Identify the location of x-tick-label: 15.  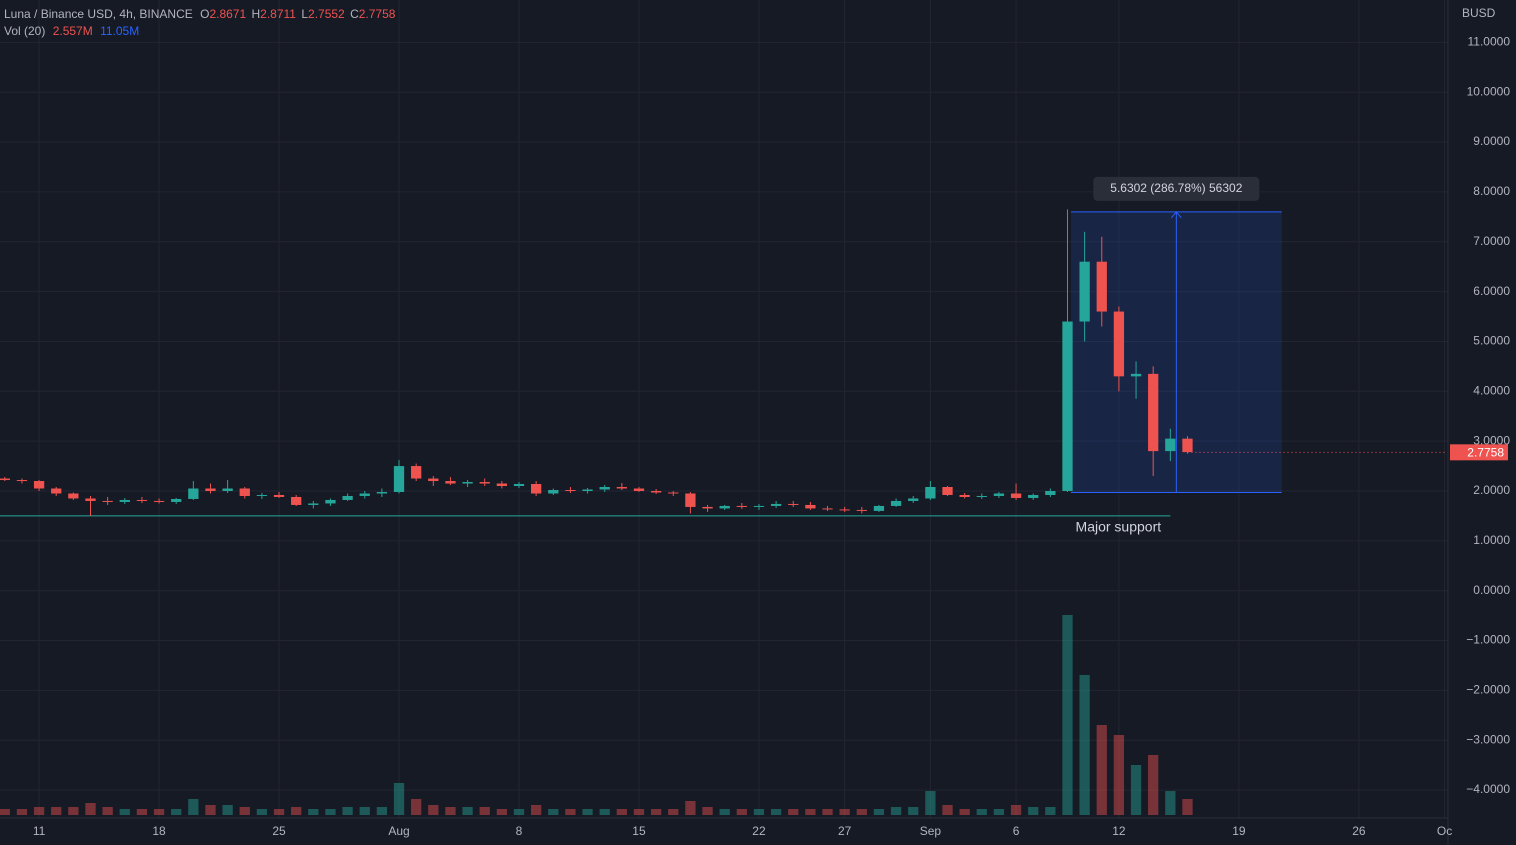
(639, 831).